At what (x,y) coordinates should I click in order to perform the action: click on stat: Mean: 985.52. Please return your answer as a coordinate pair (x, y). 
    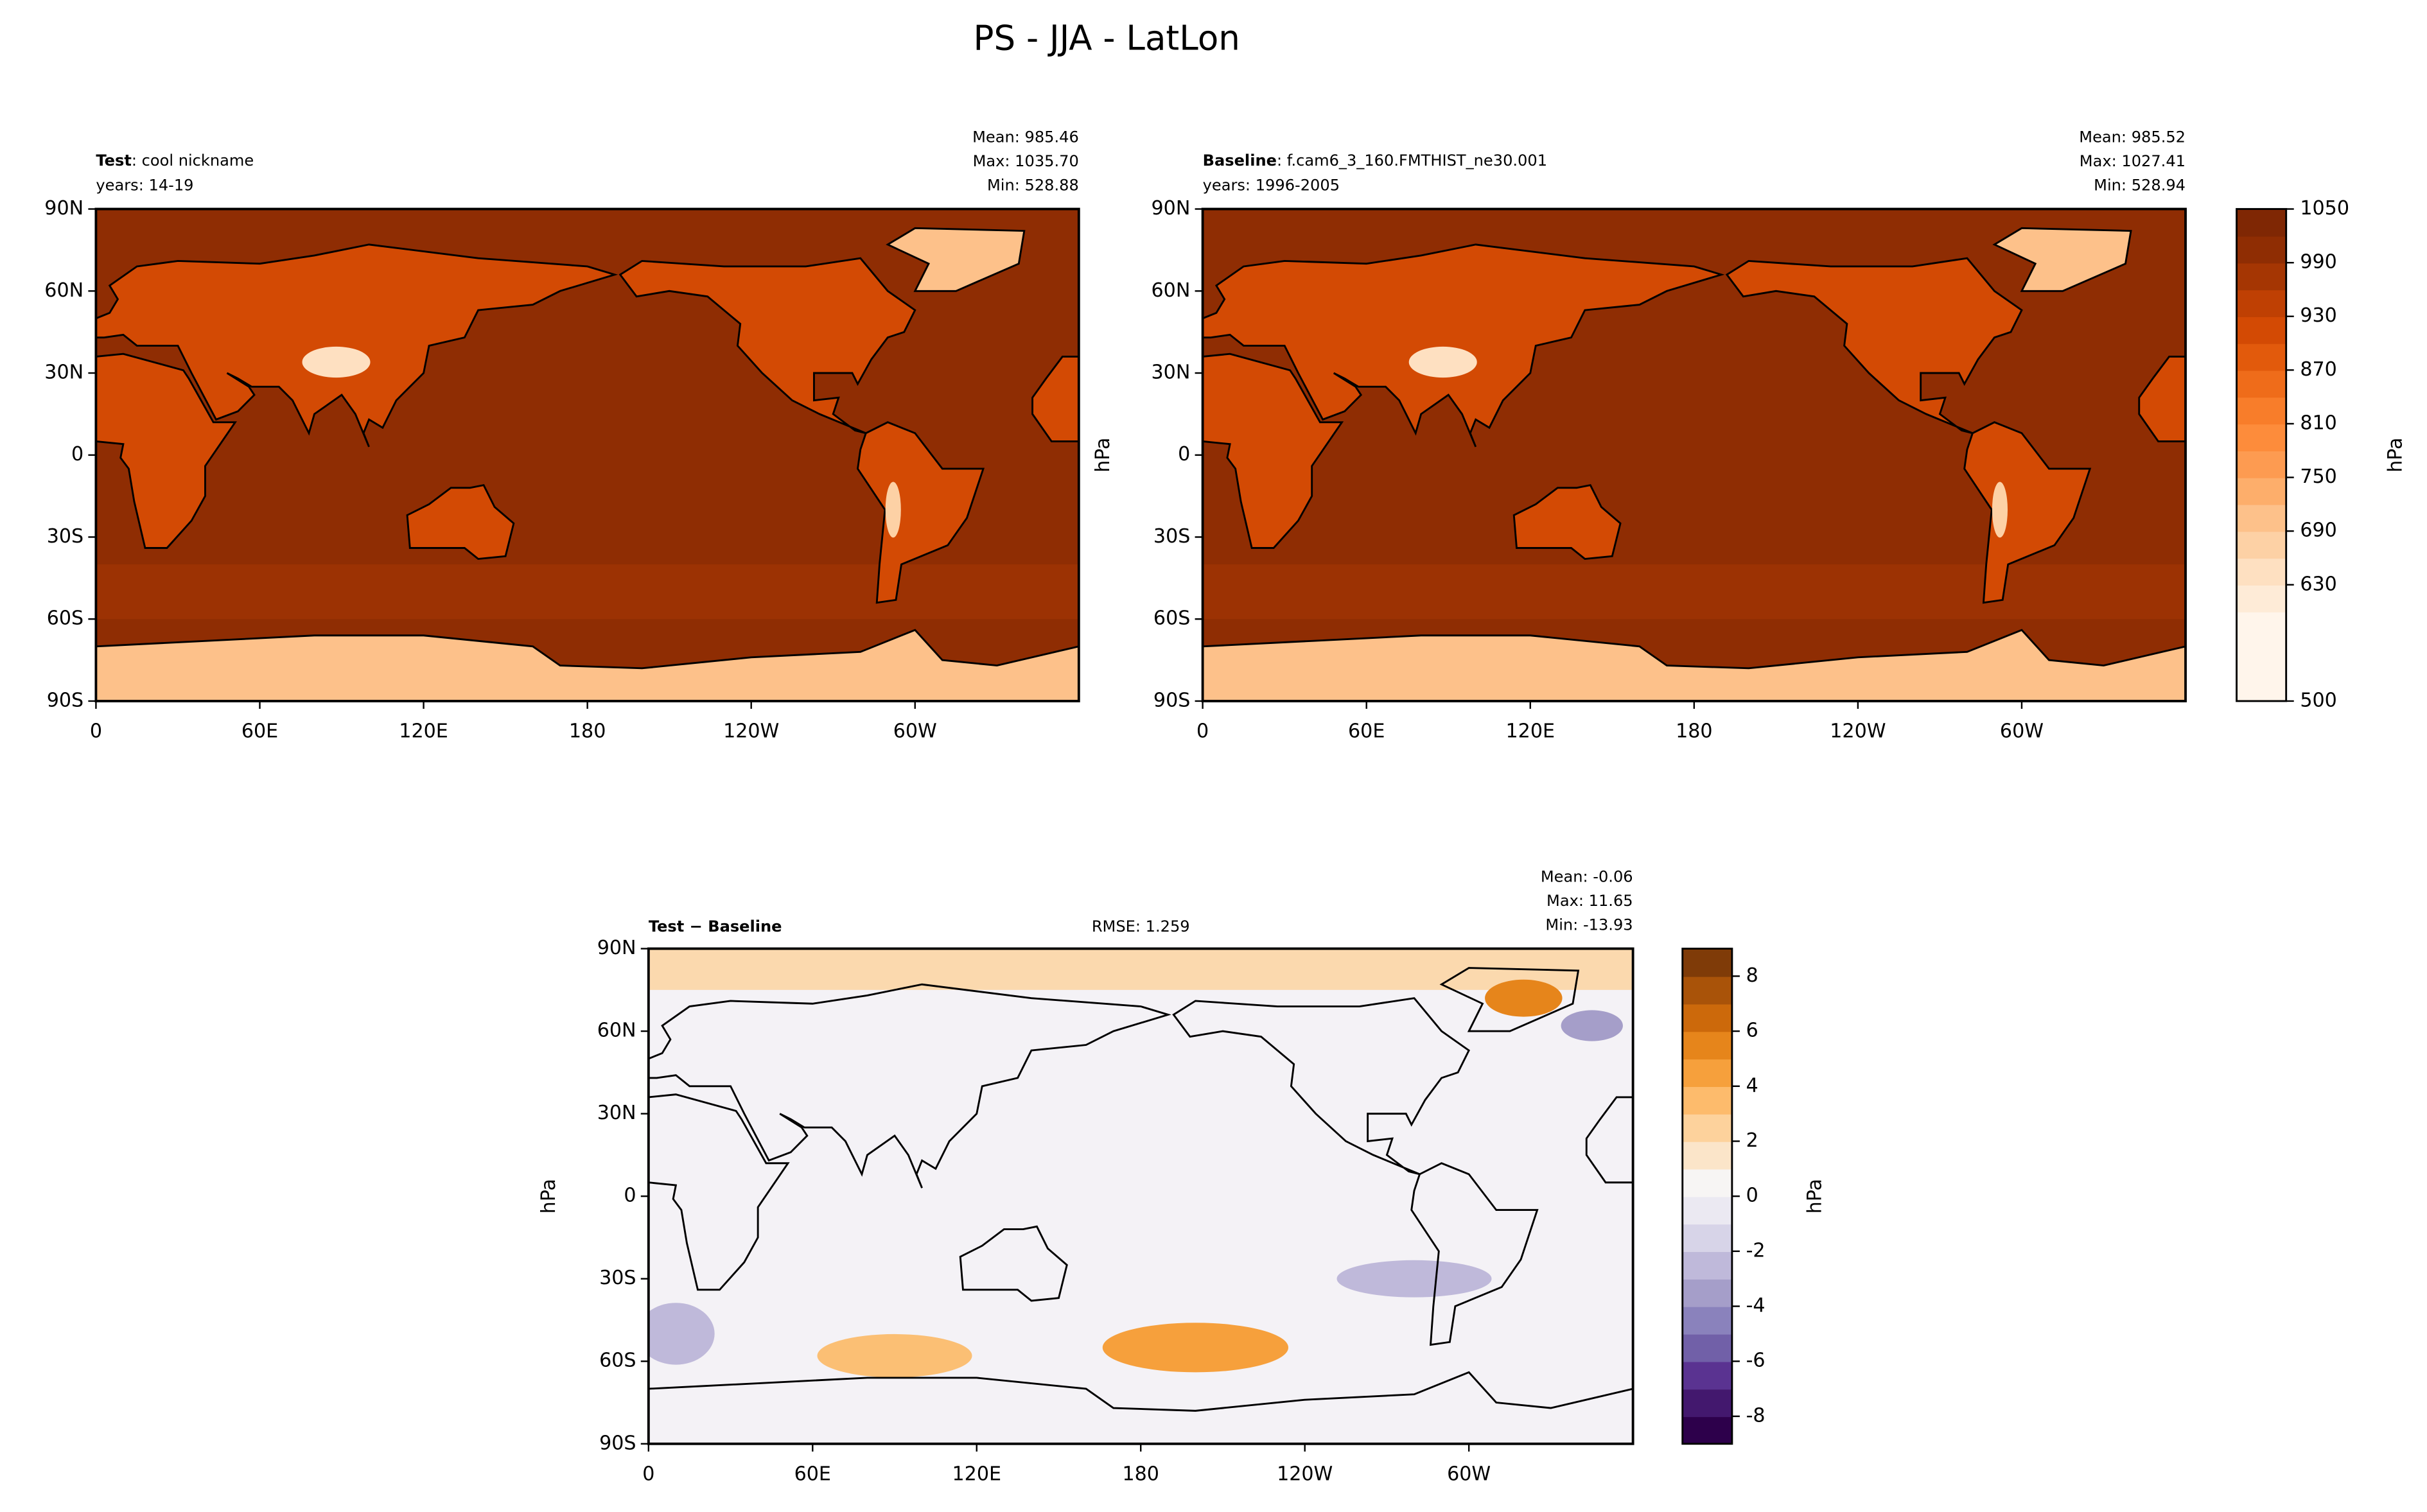
    Looking at the image, I should click on (2132, 137).